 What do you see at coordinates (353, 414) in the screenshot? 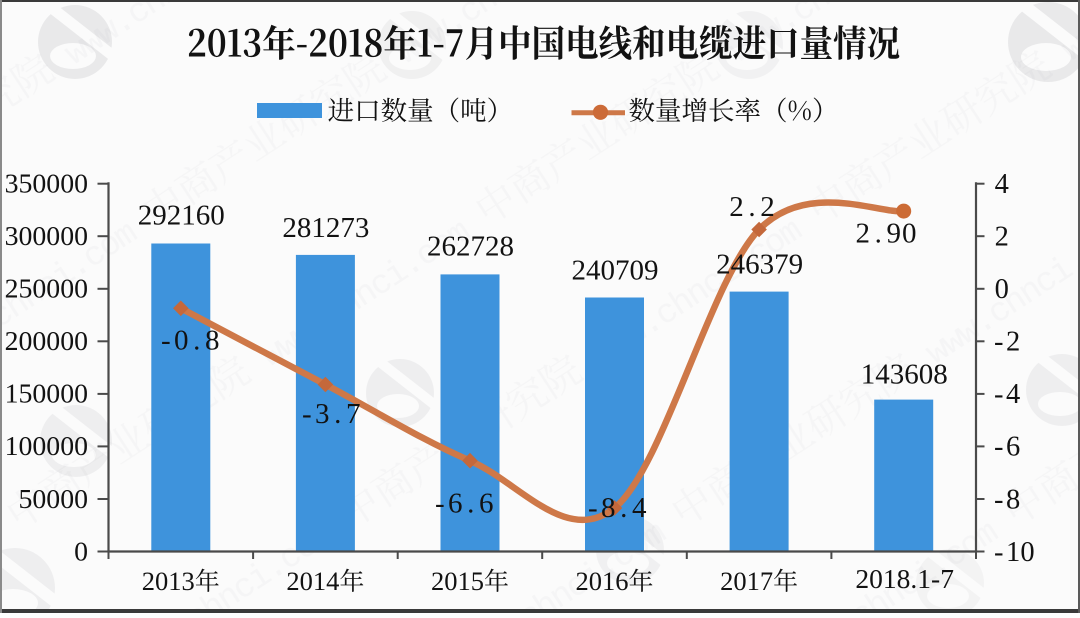
I see `svg-text: 7` at bounding box center [353, 414].